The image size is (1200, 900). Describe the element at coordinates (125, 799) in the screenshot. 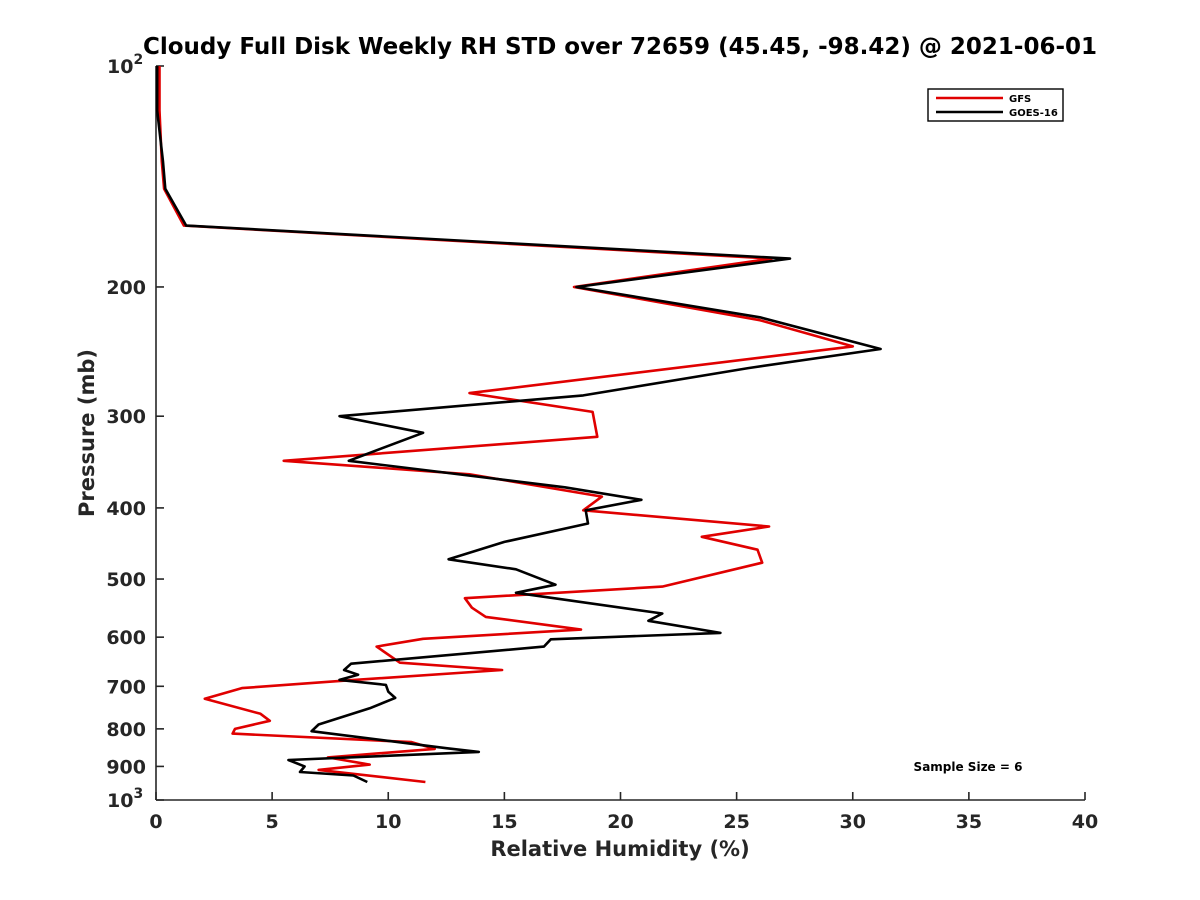

I see `y-tick-label: 10³` at that location.